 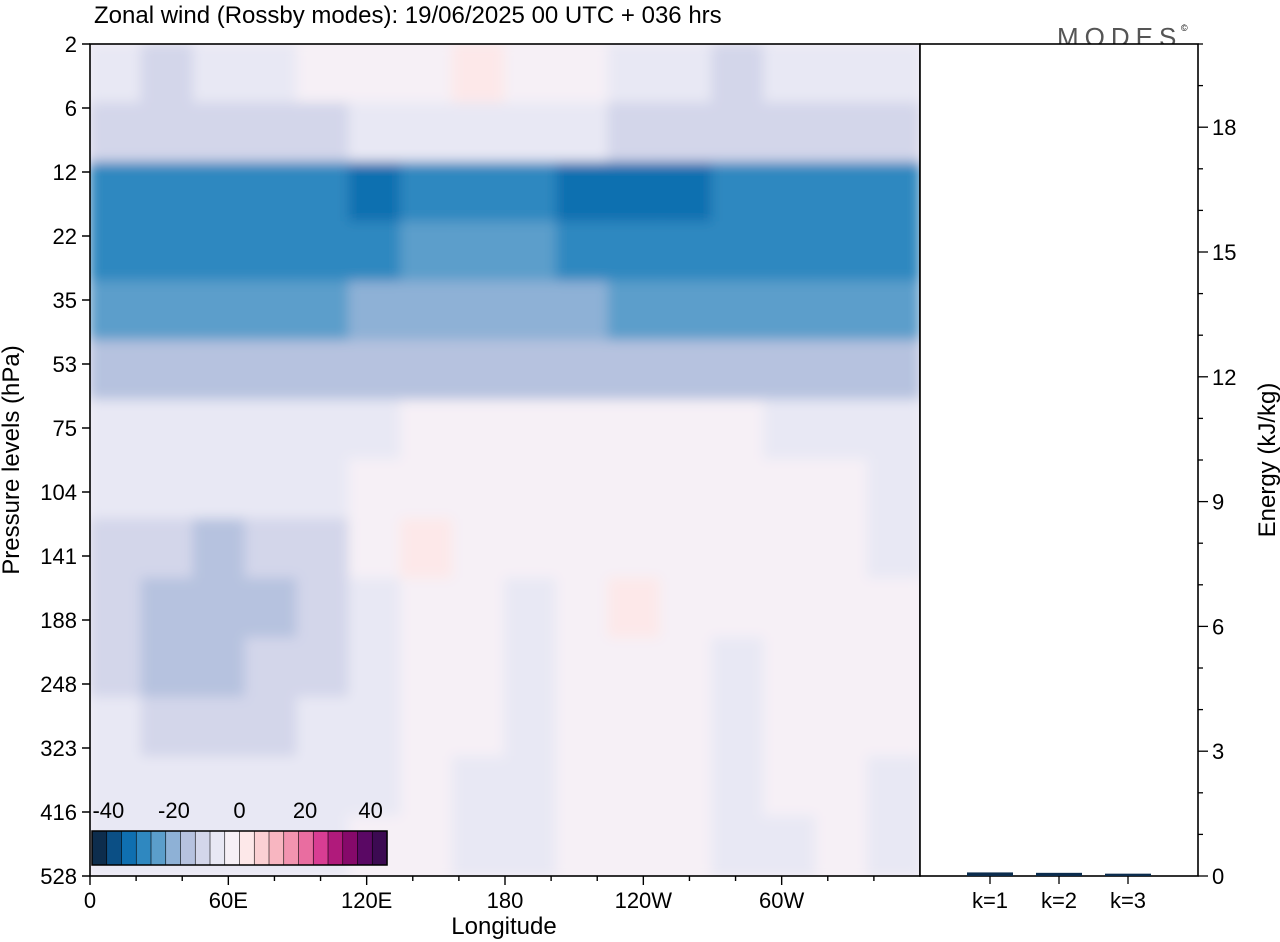 I want to click on energy-category-axis: k=1 k=2 k=3, so click(x=1059, y=894).